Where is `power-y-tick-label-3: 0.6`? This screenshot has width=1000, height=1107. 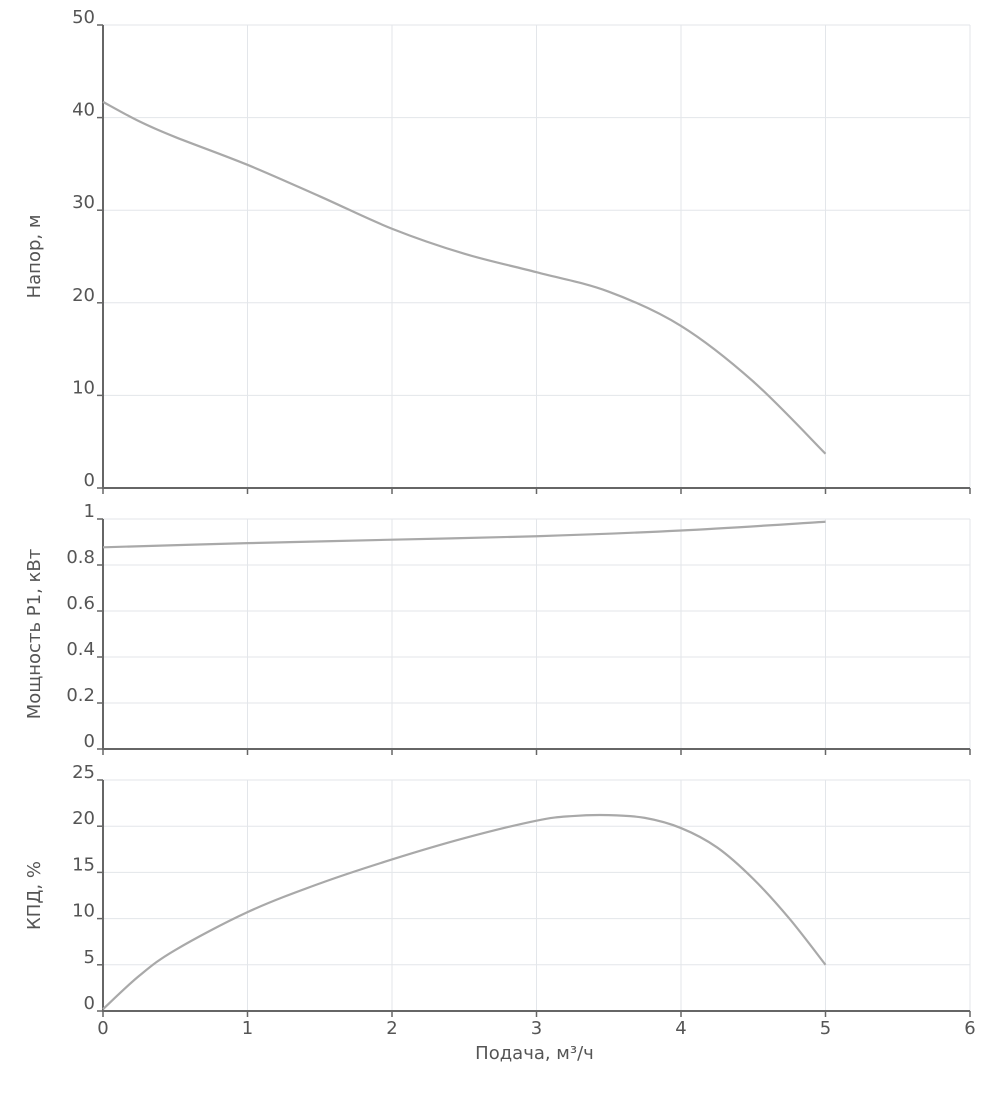
power-y-tick-label-3: 0.6 is located at coordinates (80, 603).